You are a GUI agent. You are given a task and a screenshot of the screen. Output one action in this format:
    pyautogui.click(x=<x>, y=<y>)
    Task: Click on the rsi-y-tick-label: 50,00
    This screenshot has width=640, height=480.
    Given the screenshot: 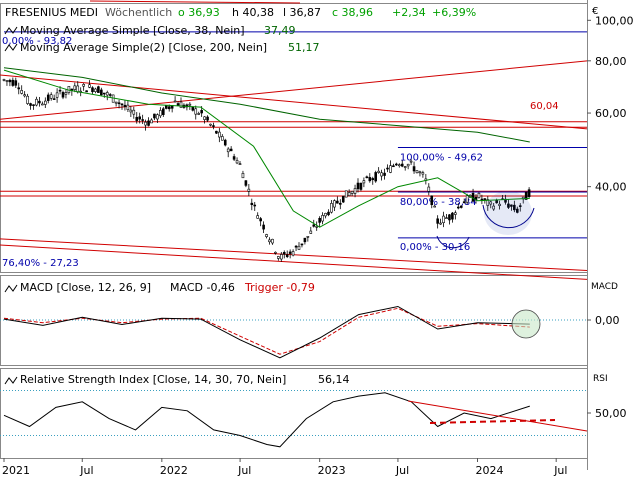 What is the action you would take?
    pyautogui.click(x=611, y=413)
    